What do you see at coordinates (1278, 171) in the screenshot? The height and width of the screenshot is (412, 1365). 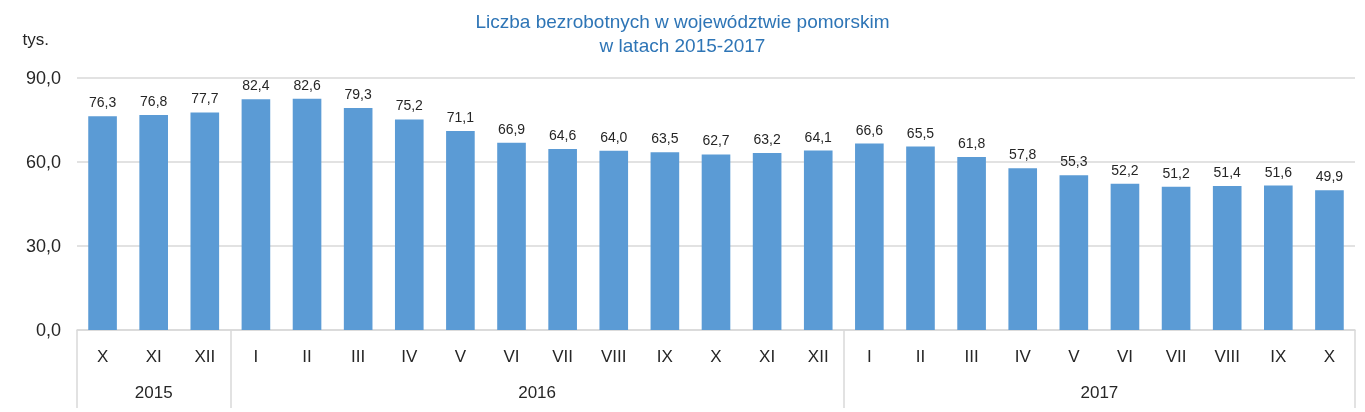 I see `data-label: 51,6` at bounding box center [1278, 171].